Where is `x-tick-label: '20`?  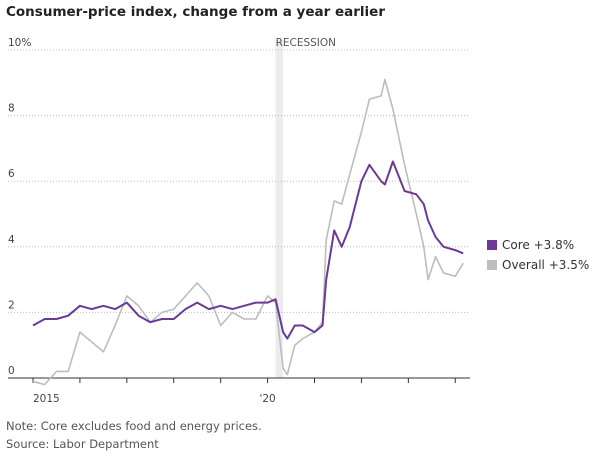
x-tick-label: '20 is located at coordinates (267, 399).